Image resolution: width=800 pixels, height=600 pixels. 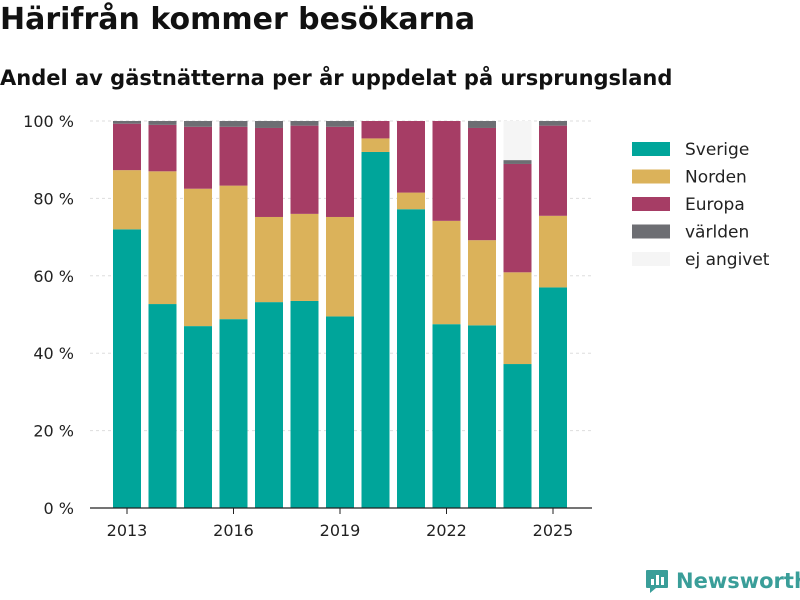 What do you see at coordinates (715, 205) in the screenshot?
I see `legend-label: Europa` at bounding box center [715, 205].